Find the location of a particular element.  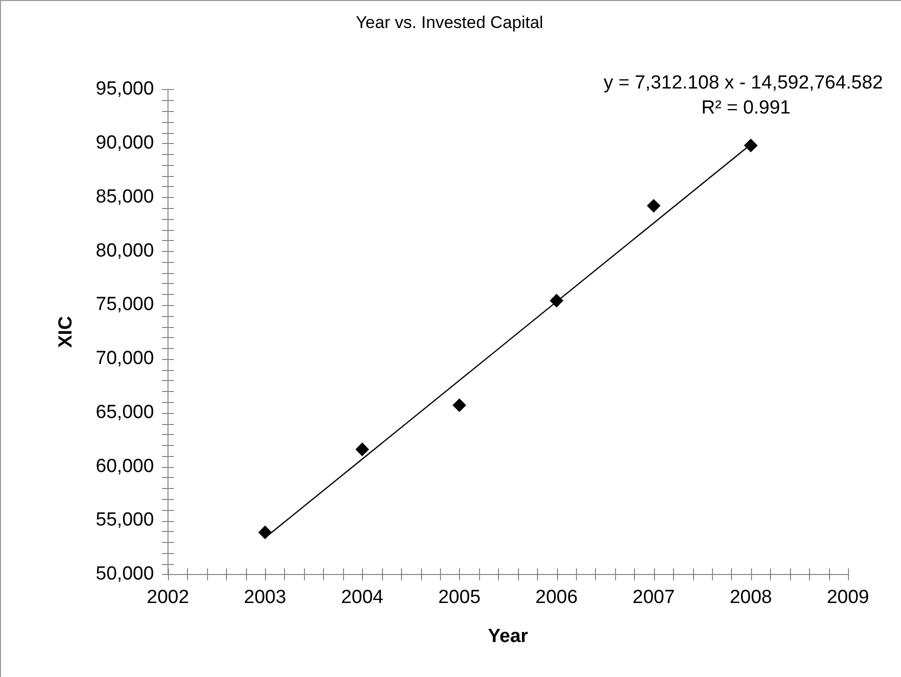

annotation: R² = 0.991 is located at coordinates (746, 108).